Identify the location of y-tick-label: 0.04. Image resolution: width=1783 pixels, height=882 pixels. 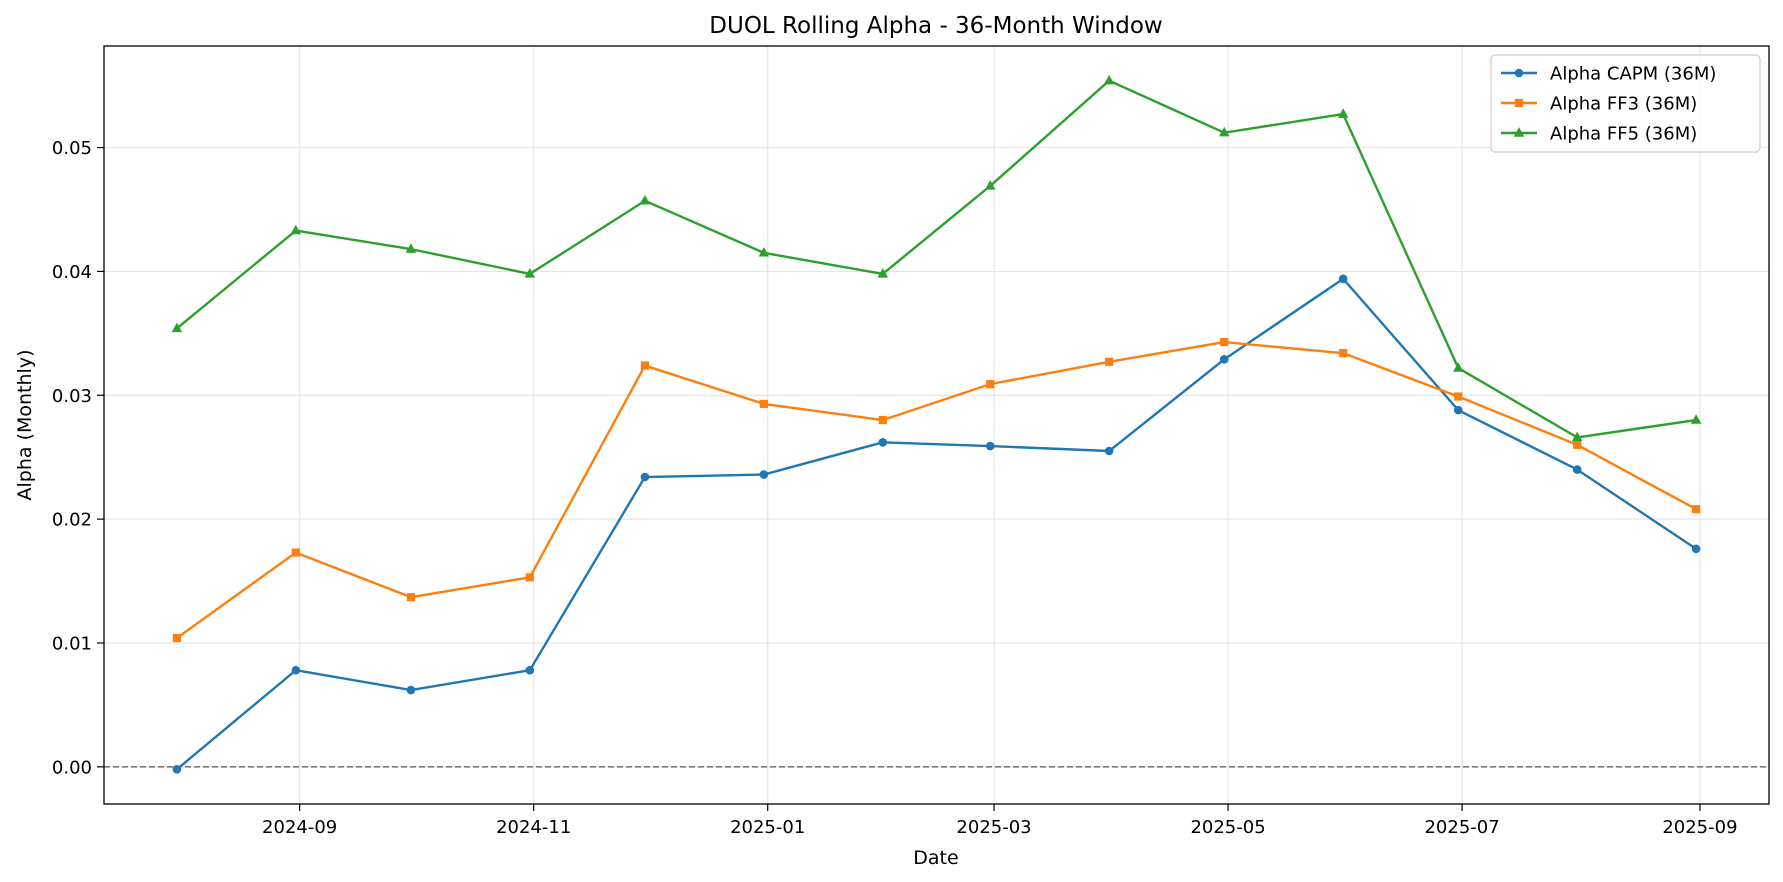
(72, 272).